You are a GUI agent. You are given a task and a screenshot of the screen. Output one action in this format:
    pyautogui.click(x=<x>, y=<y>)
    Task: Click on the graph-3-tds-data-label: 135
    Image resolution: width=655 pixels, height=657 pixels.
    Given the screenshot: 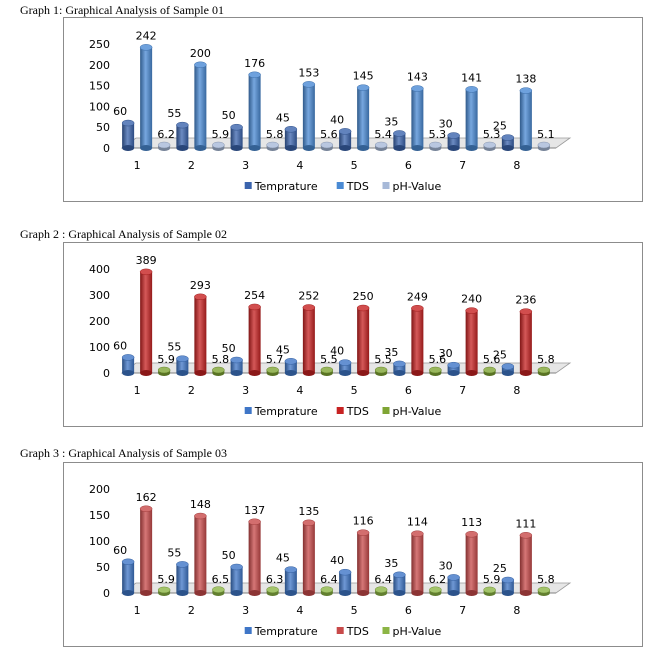 What is the action you would take?
    pyautogui.click(x=308, y=511)
    